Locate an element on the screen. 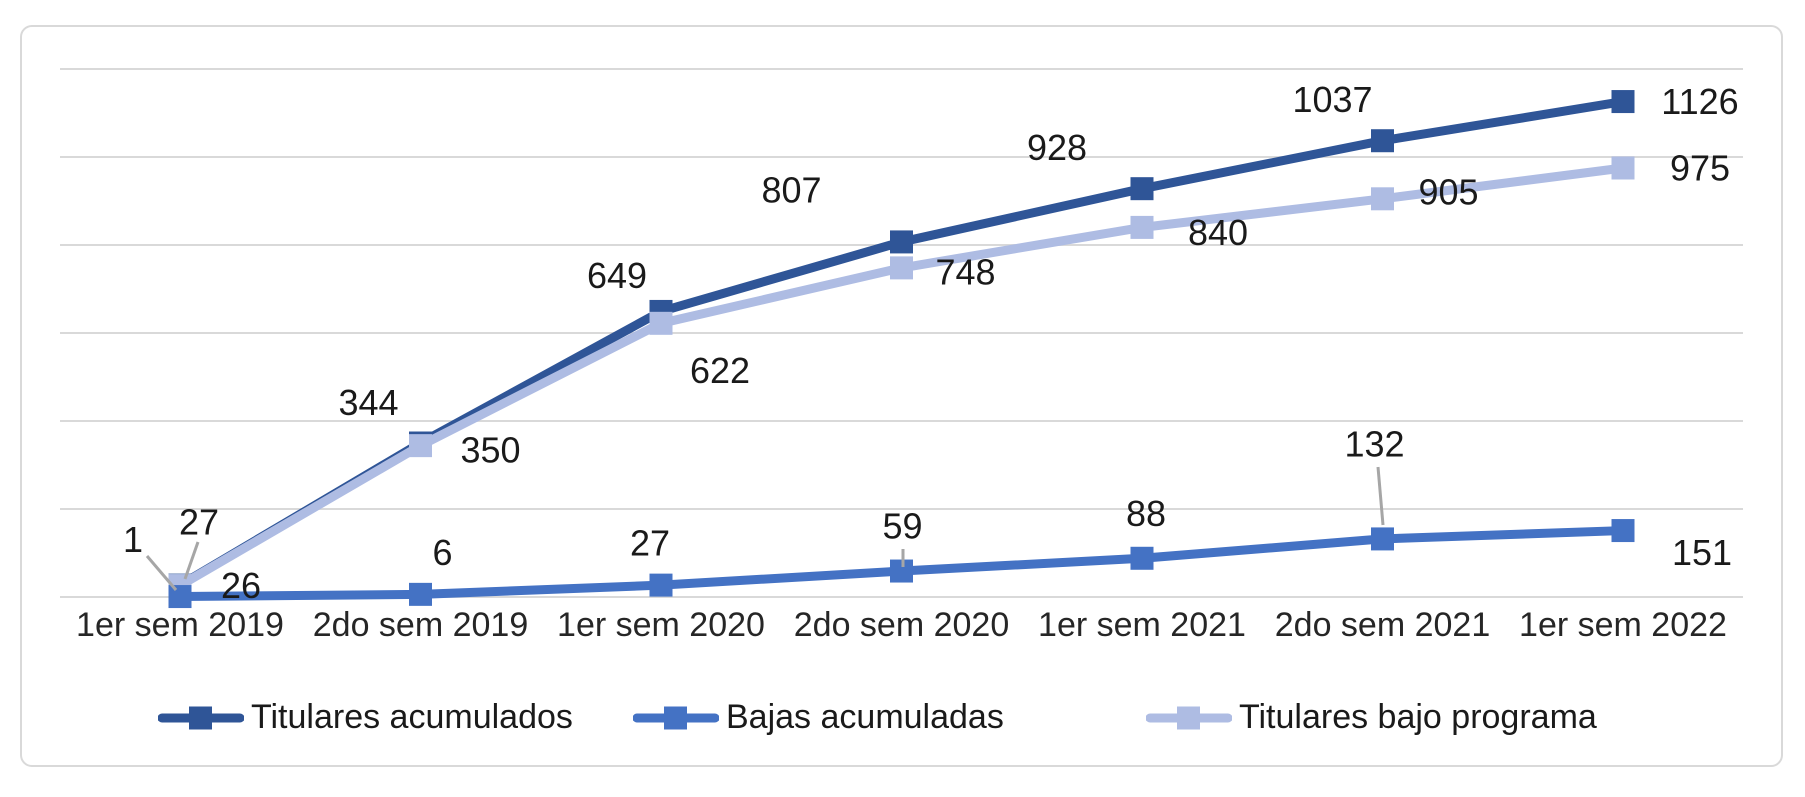  data-label: 59 is located at coordinates (902, 526).